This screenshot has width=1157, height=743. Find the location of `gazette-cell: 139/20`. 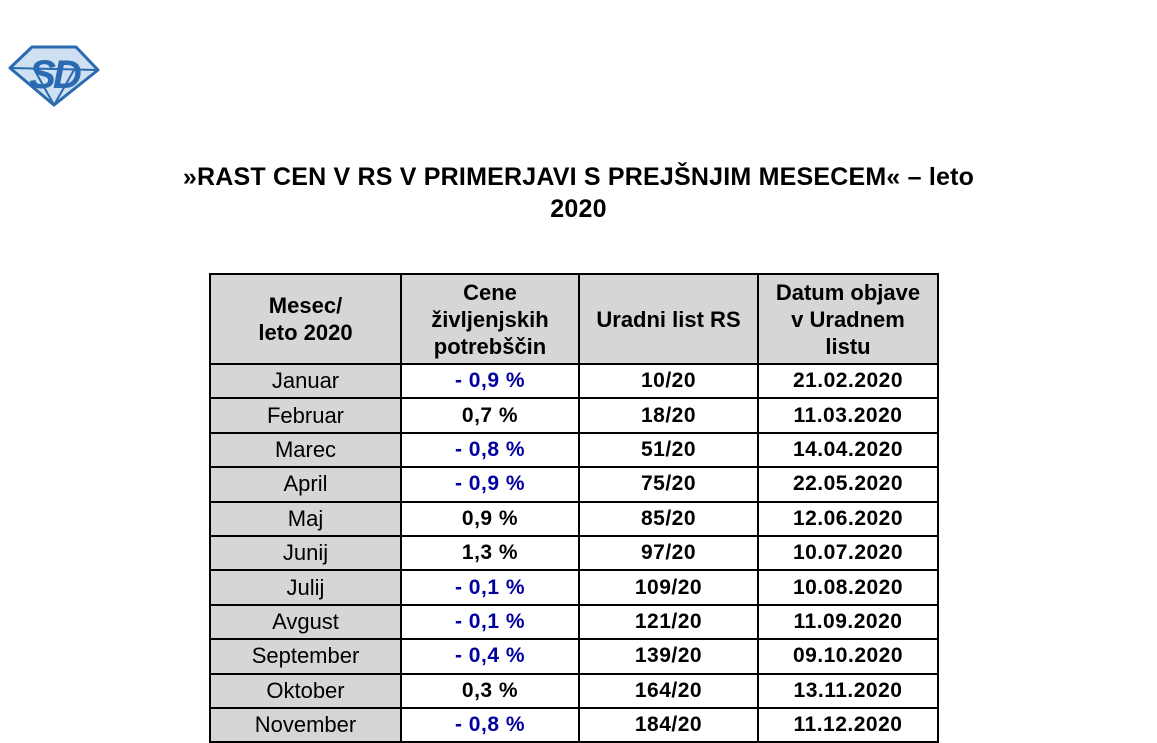

gazette-cell: 139/20 is located at coordinates (668, 656).